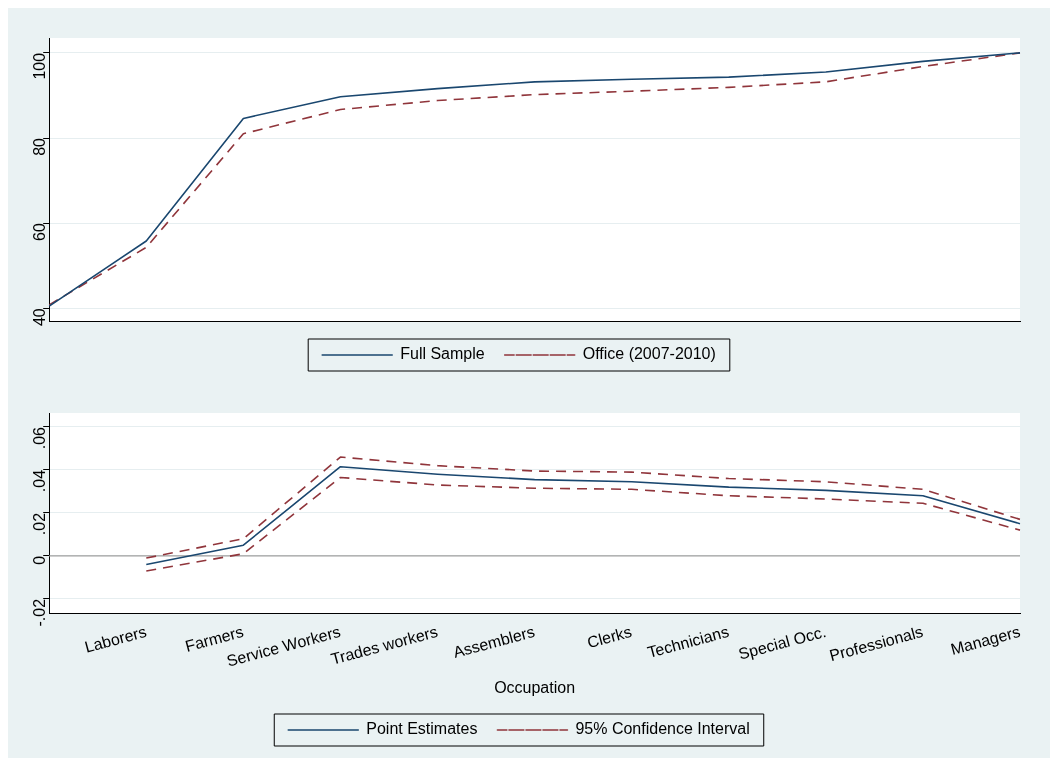 Image resolution: width=1058 pixels, height=767 pixels. What do you see at coordinates (39, 317) in the screenshot?
I see `y-tick-label: 40` at bounding box center [39, 317].